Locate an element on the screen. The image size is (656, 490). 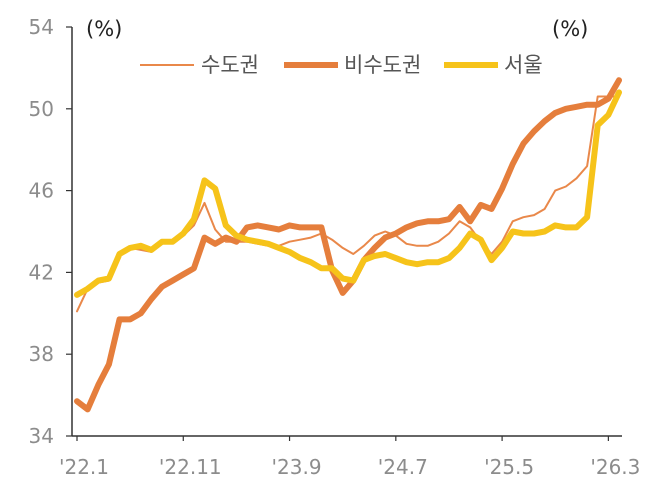
y-tick-label-1: 38 is located at coordinates (41, 354).